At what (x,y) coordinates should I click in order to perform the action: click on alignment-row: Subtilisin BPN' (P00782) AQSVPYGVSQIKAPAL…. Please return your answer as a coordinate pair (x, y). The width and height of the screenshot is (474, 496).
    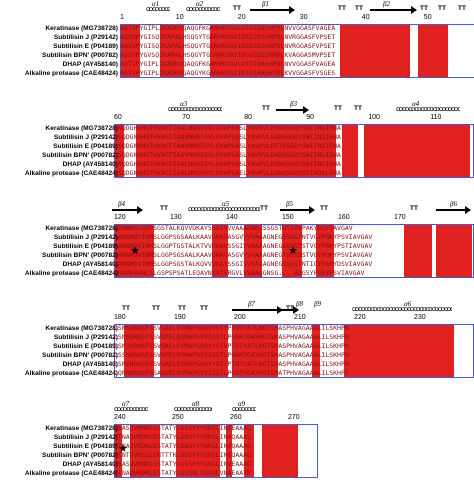
    Looking at the image, I should click on (237, 55).